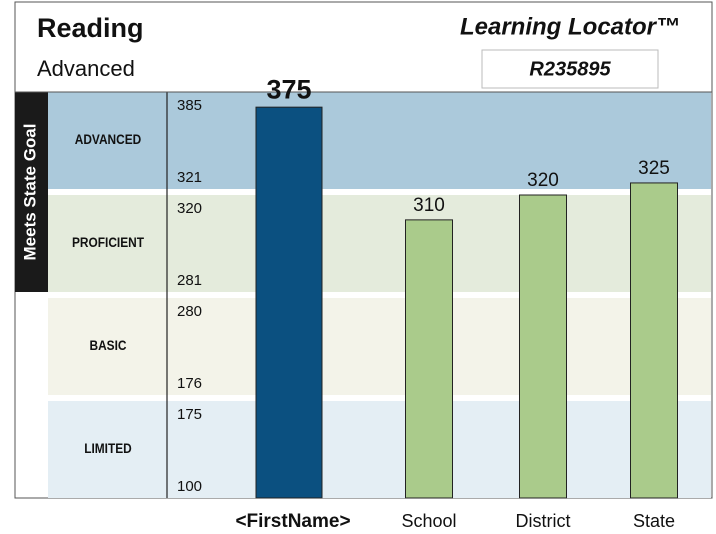 This screenshot has width=716, height=534. Describe the element at coordinates (86, 68) in the screenshot. I see `subtitle: Advanced` at that location.